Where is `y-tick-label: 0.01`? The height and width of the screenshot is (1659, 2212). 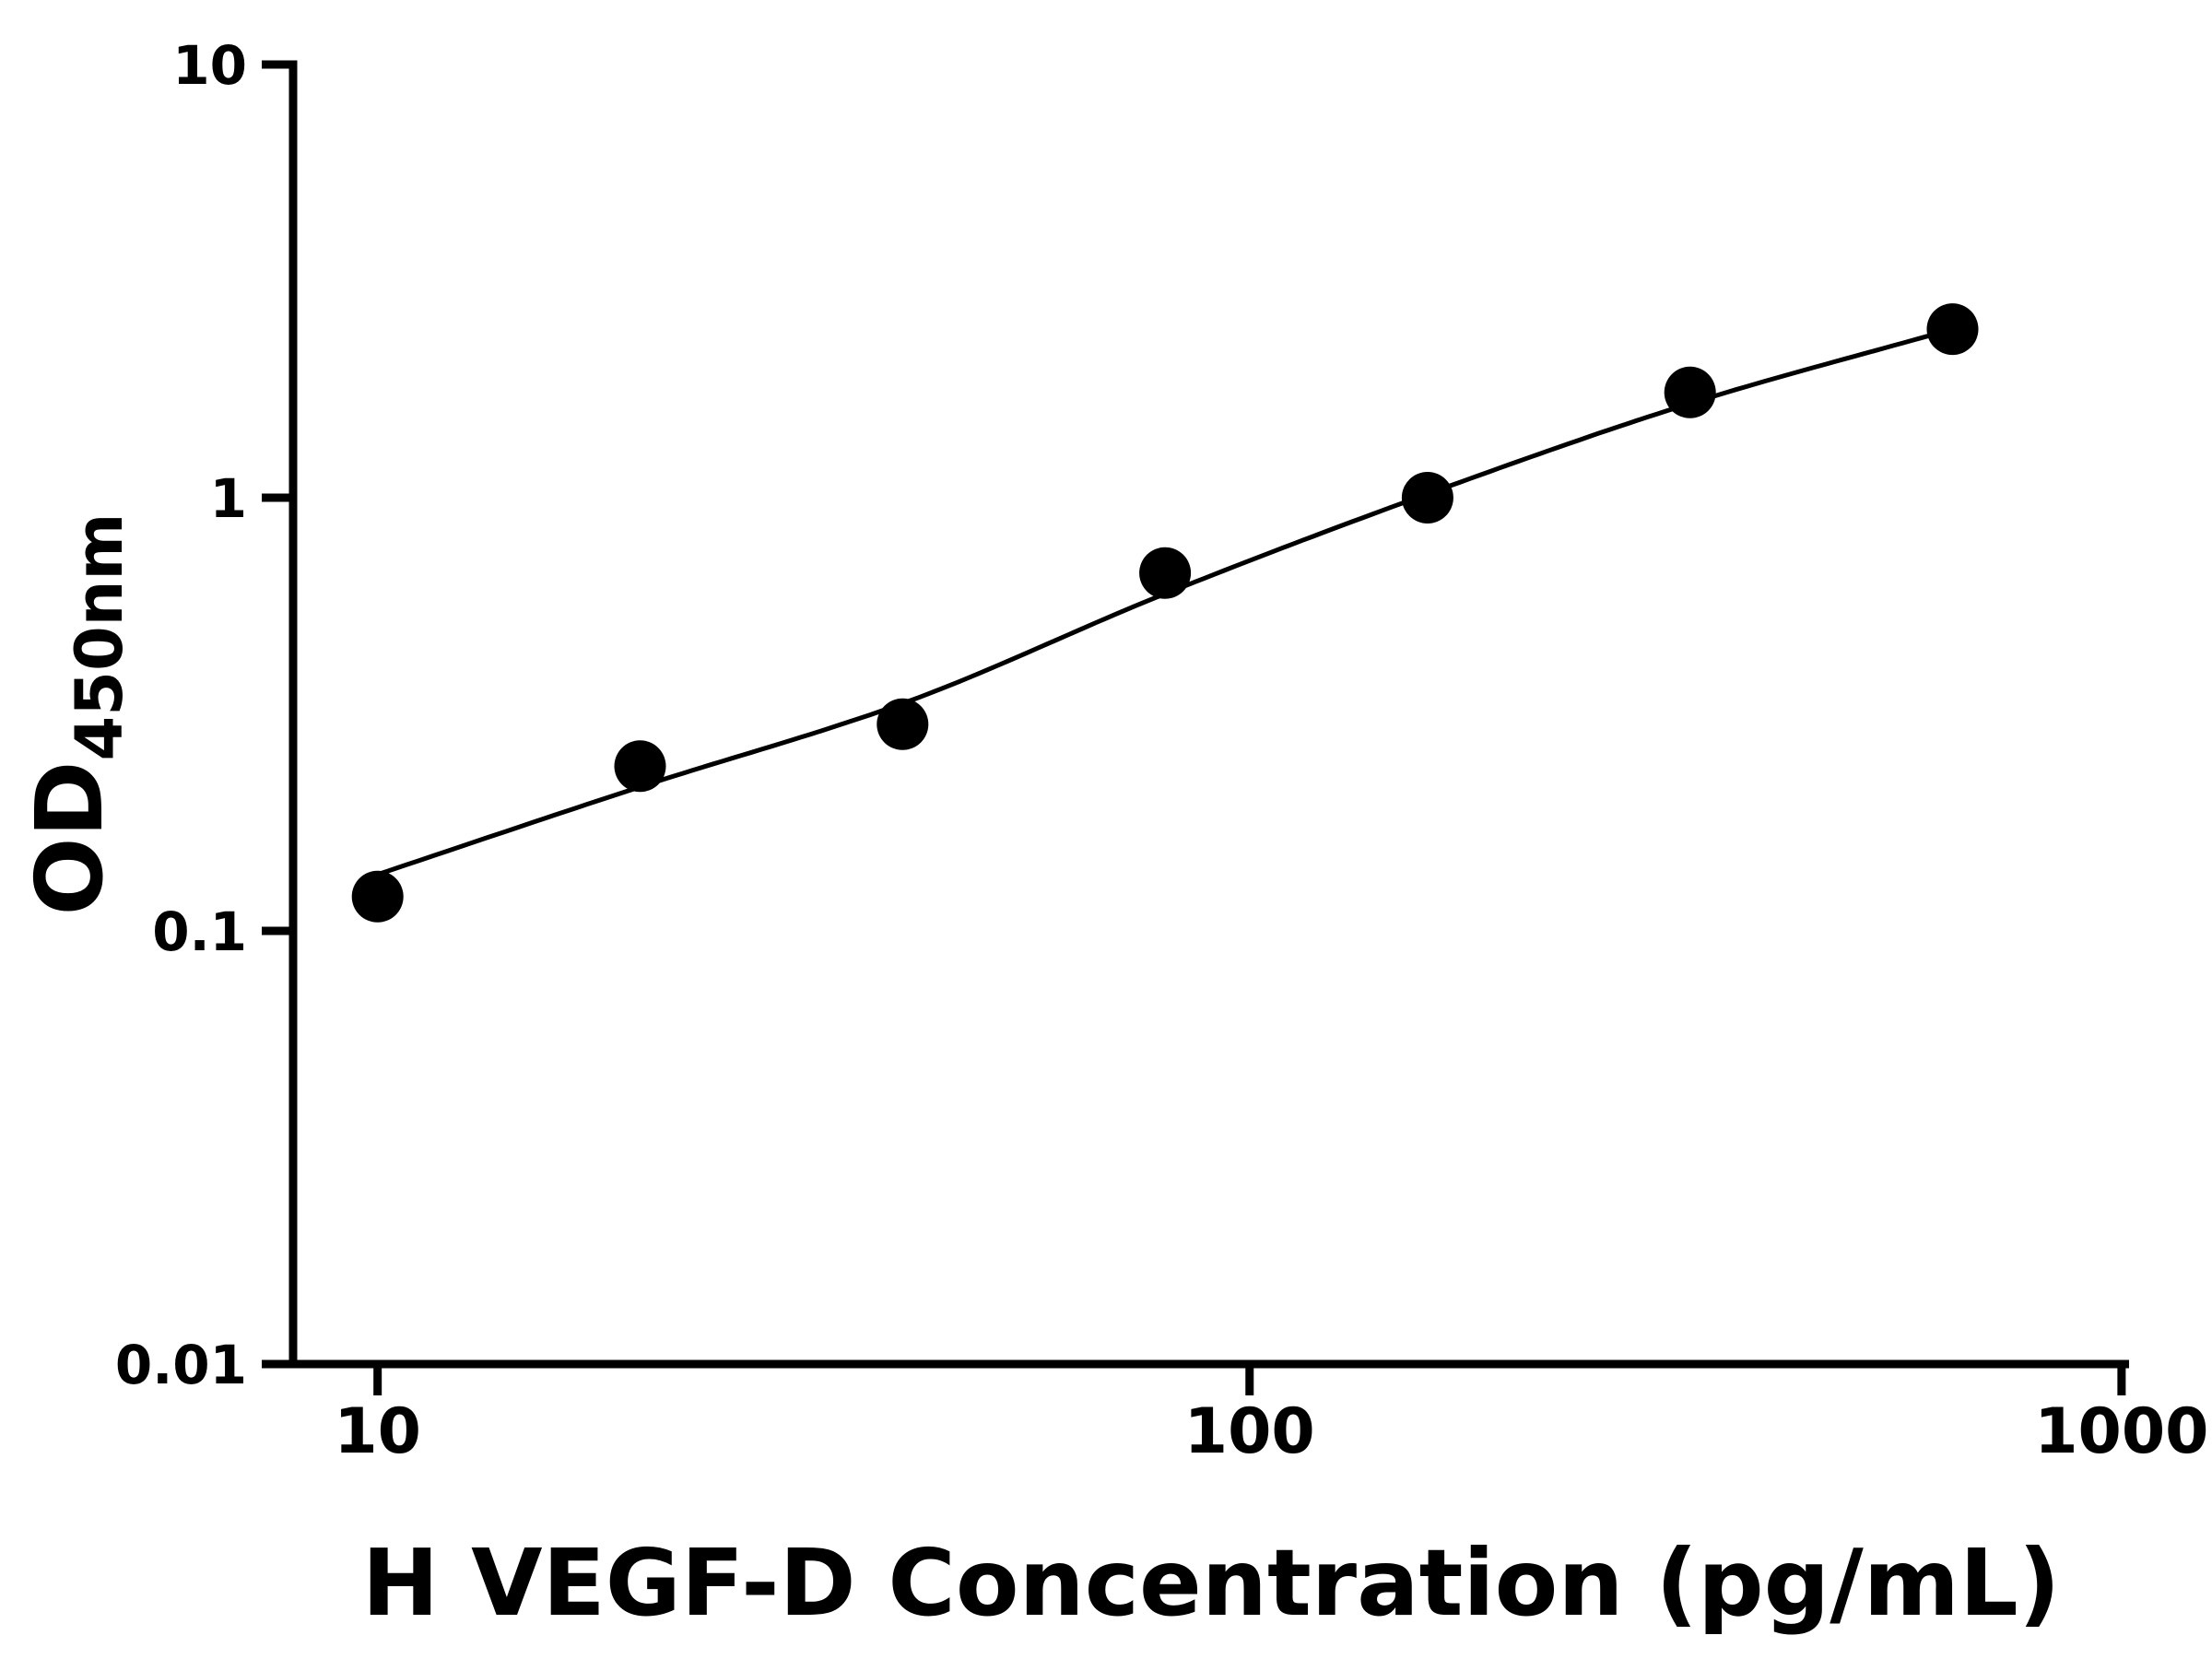
y-tick-label: 0.01 is located at coordinates (181, 1365).